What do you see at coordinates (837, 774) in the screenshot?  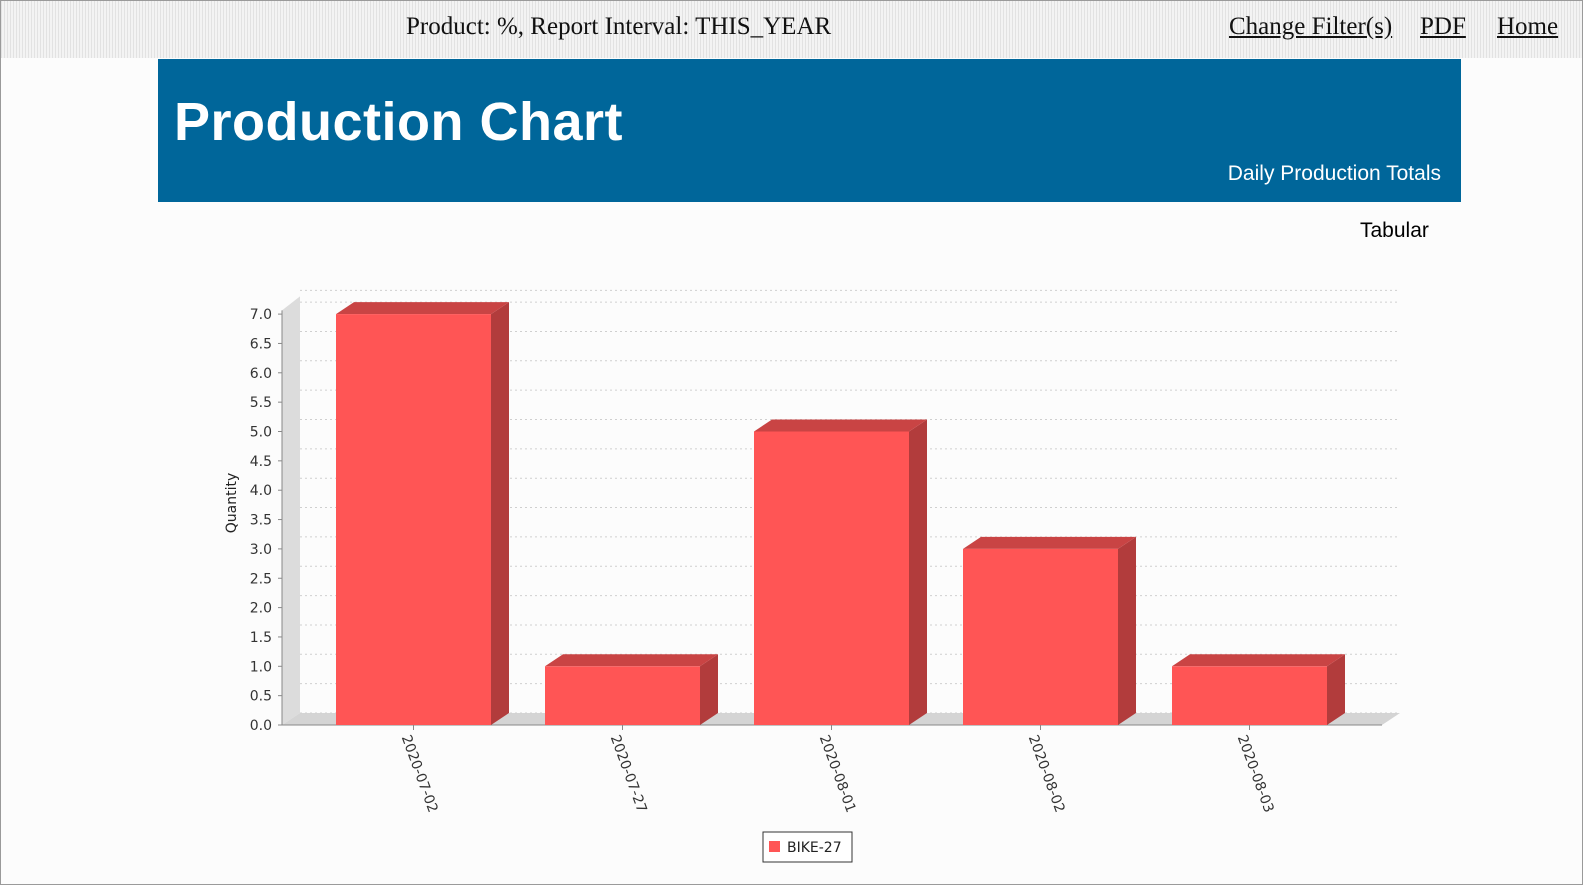 I see `x-tick-label: 2020-08-01` at bounding box center [837, 774].